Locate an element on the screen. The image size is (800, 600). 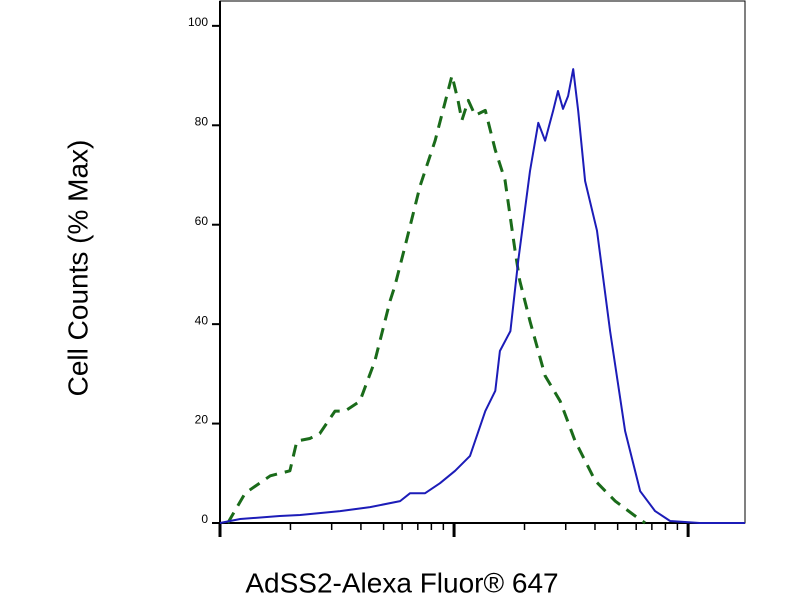
y-tick-label: 100 is located at coordinates (198, 22).